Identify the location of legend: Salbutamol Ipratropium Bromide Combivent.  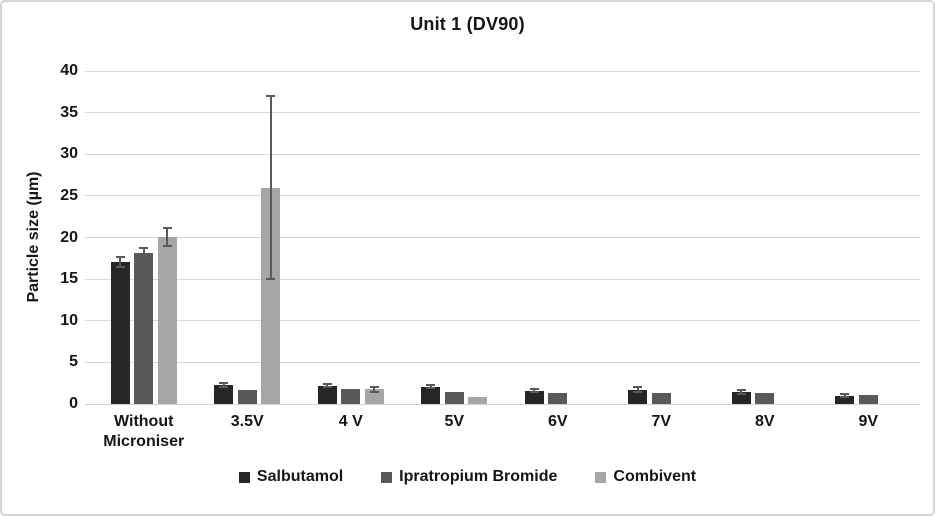
(467, 477).